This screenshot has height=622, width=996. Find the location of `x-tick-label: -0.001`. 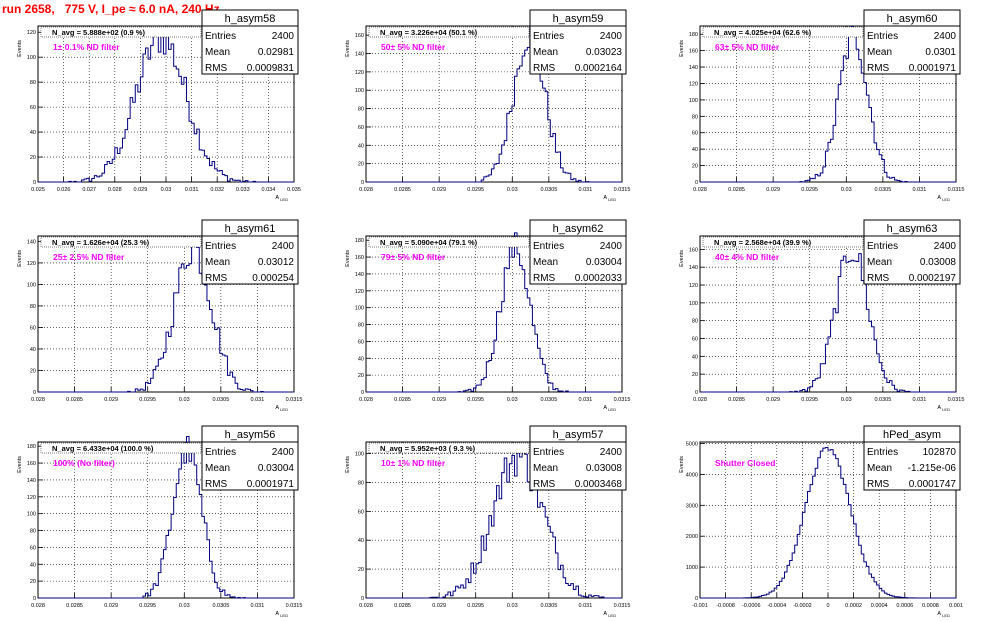

x-tick-label: -0.001 is located at coordinates (700, 606).